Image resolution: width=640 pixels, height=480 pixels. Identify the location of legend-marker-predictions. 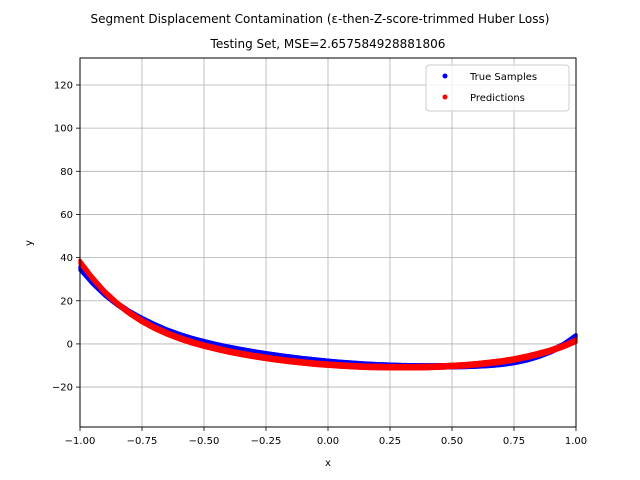
(445, 97).